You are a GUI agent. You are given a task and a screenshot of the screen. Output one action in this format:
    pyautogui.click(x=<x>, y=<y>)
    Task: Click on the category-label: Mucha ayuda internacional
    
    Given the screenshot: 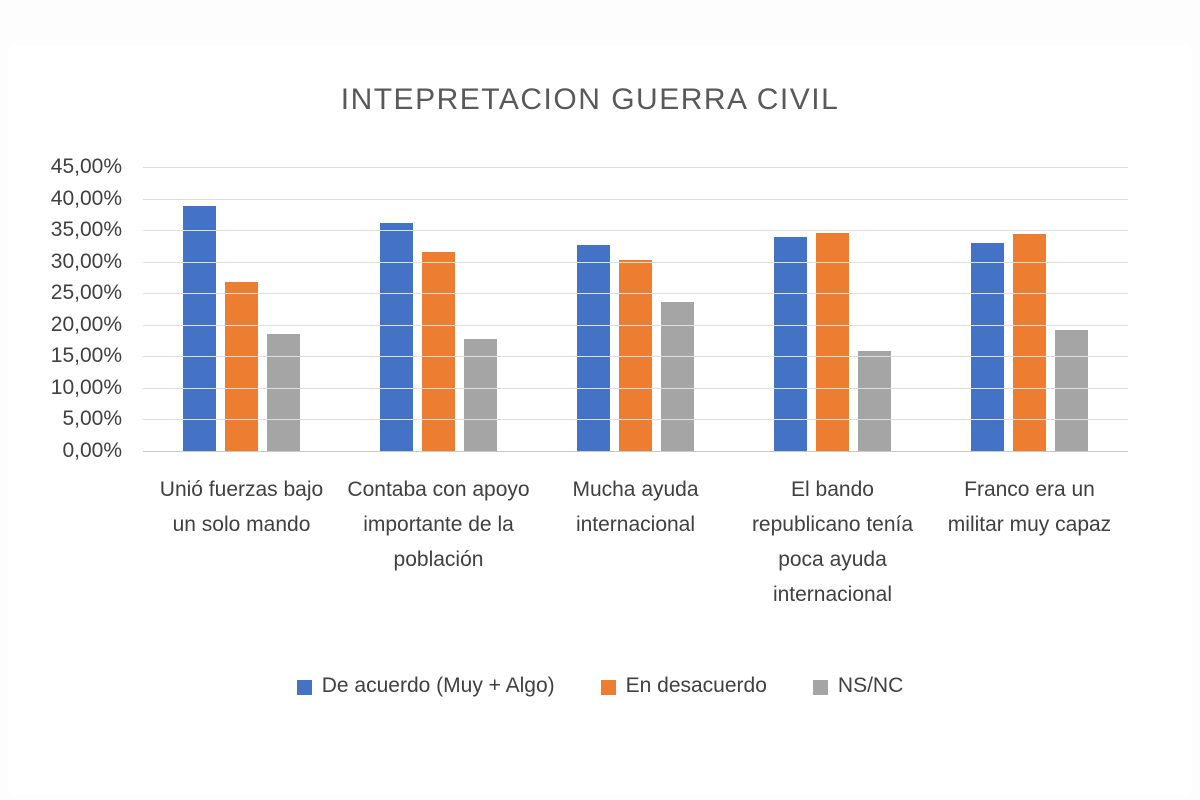 What is the action you would take?
    pyautogui.click(x=635, y=507)
    